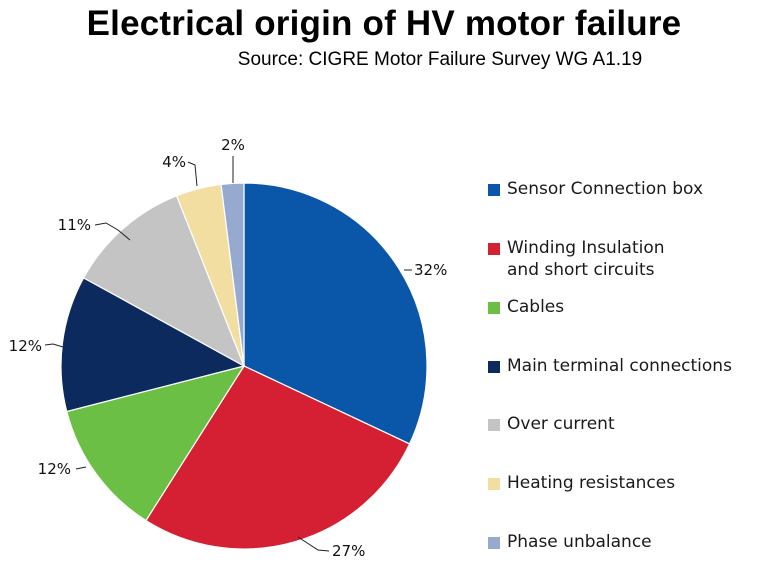 This screenshot has height=570, width=768. I want to click on legend-label-6: Phase unbalance, so click(579, 542).